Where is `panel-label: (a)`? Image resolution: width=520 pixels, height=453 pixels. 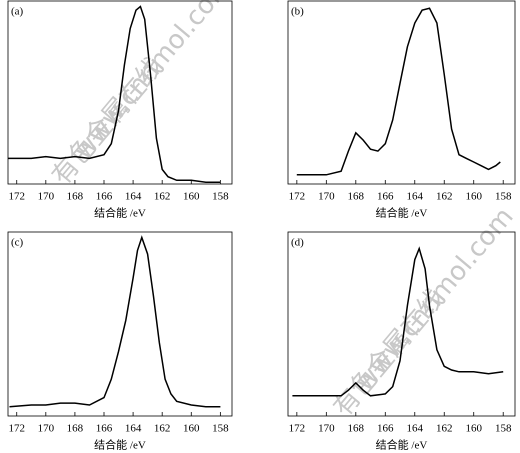
panel-label: (a) is located at coordinates (17, 12).